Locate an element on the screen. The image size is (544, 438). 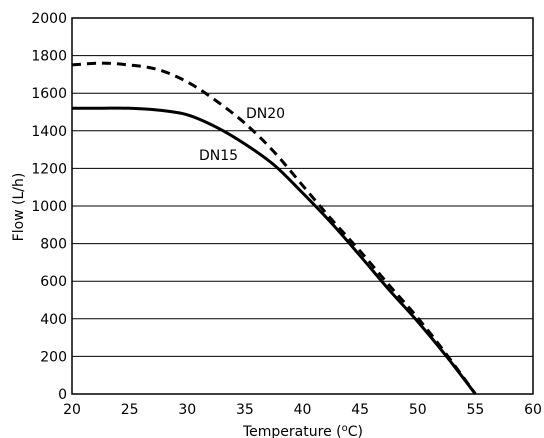
y-tick-labels: 0 200 400 600 800 1000 1200 1400 1600 1800 2000 is located at coordinates (49, 207).